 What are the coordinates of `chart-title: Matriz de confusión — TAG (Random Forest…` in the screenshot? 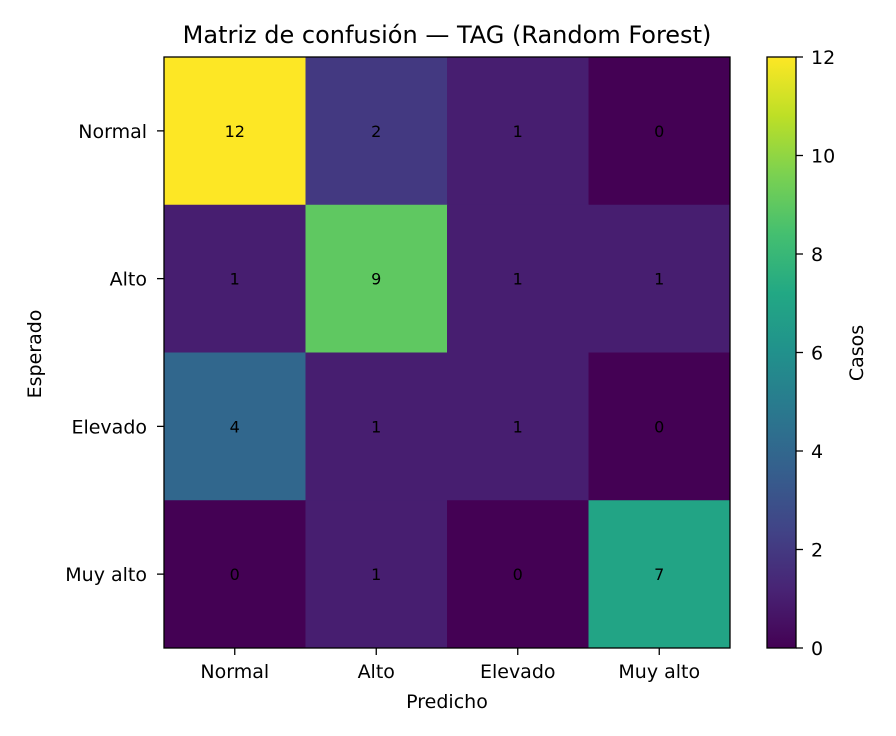 It's located at (447, 35).